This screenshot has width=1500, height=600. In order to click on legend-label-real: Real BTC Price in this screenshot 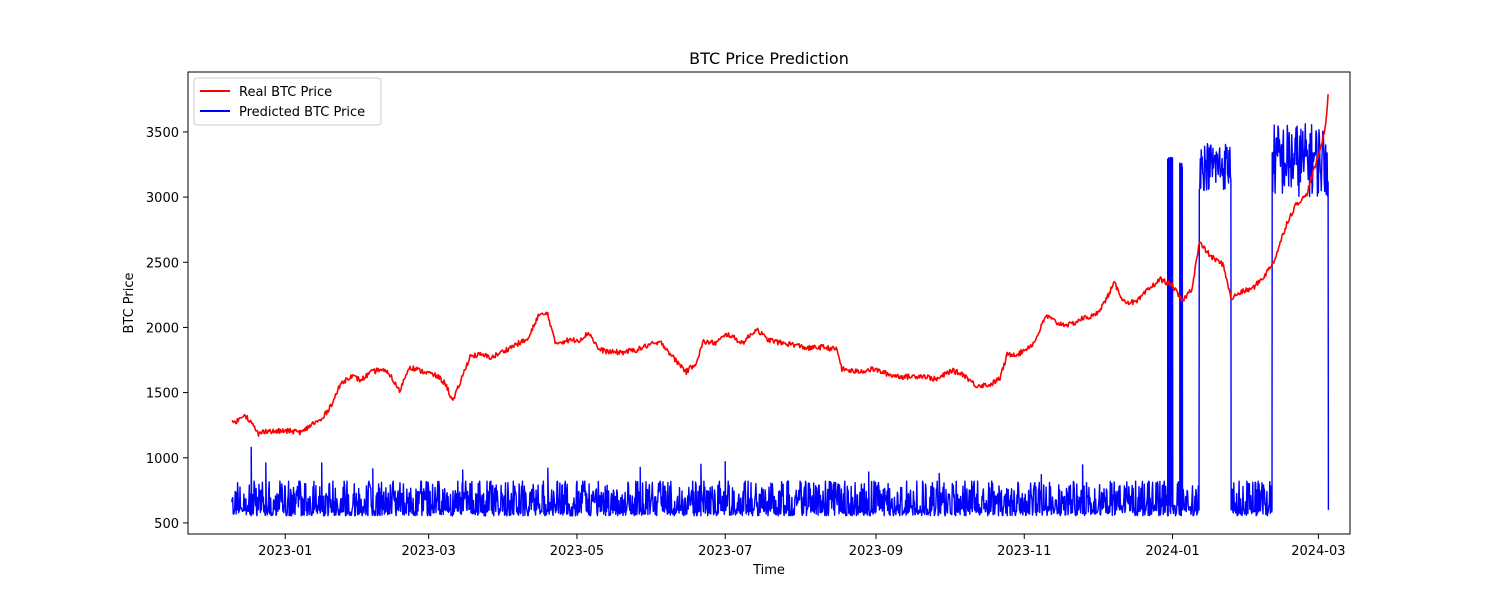, I will do `click(285, 92)`.